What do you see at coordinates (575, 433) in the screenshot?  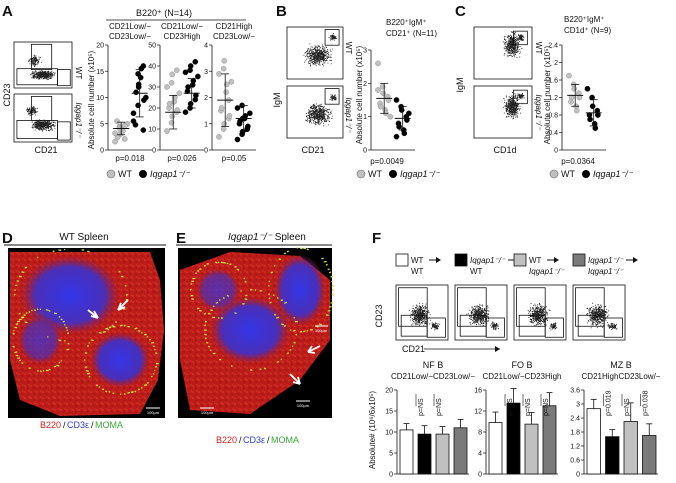 I see `y-tick-label: 1.8` at bounding box center [575, 433].